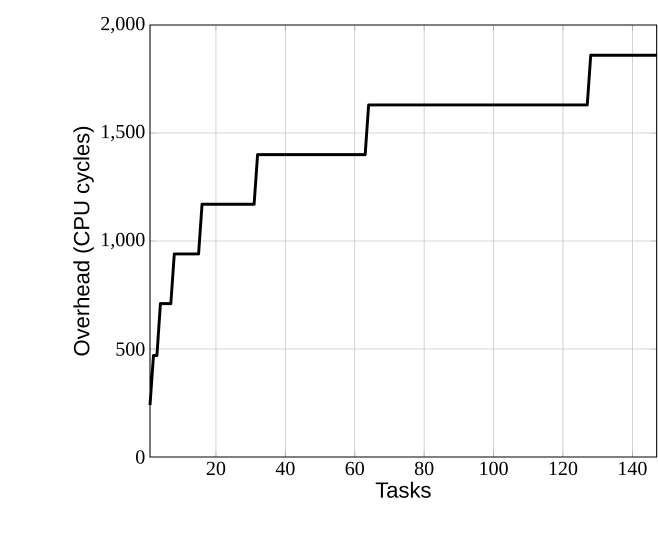 The width and height of the screenshot is (658, 535). I want to click on y-tick-label: 1,500, so click(123, 133).